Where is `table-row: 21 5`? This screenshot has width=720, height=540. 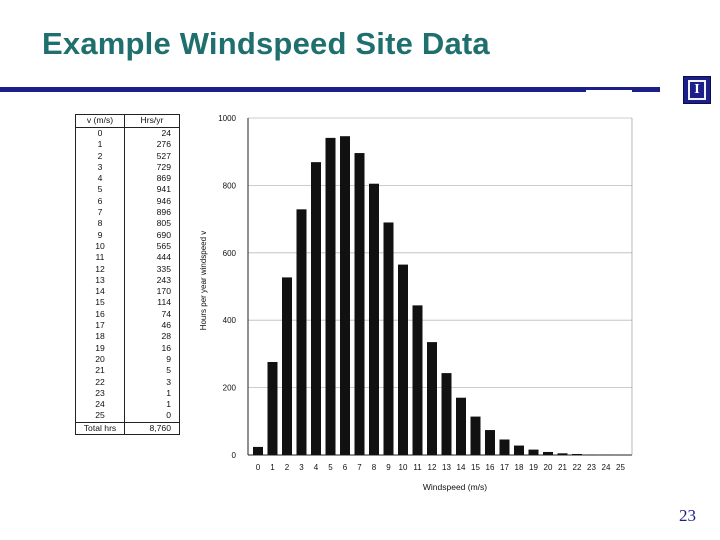
table-row: 21 5 is located at coordinates (127, 371).